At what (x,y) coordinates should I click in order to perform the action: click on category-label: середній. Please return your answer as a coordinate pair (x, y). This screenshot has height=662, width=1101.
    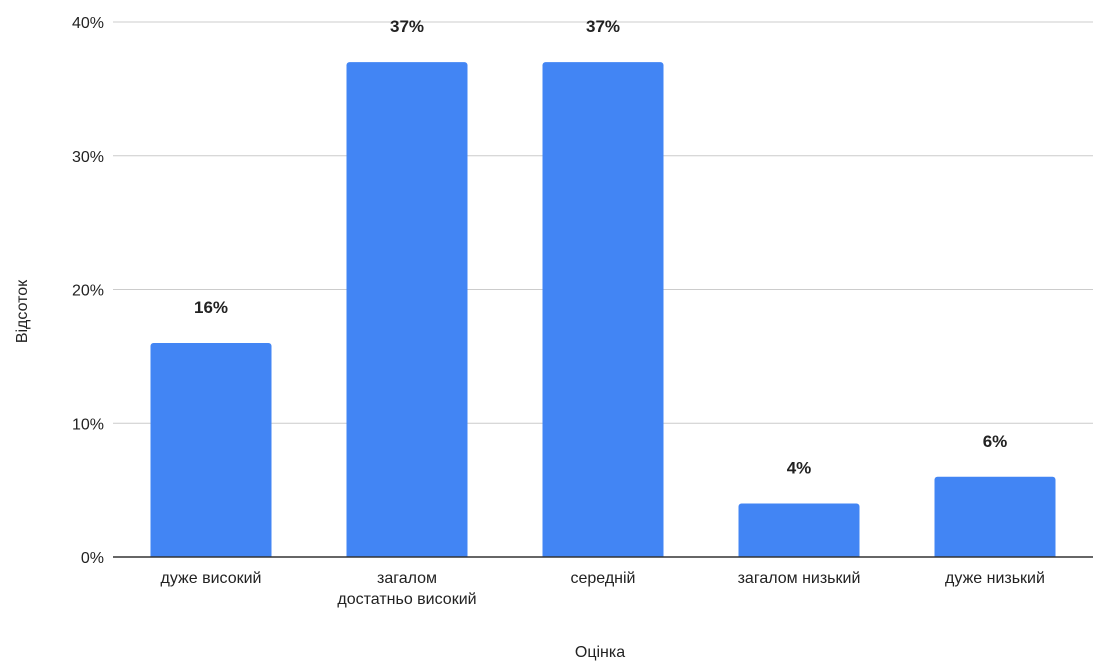
    Looking at the image, I should click on (602, 578).